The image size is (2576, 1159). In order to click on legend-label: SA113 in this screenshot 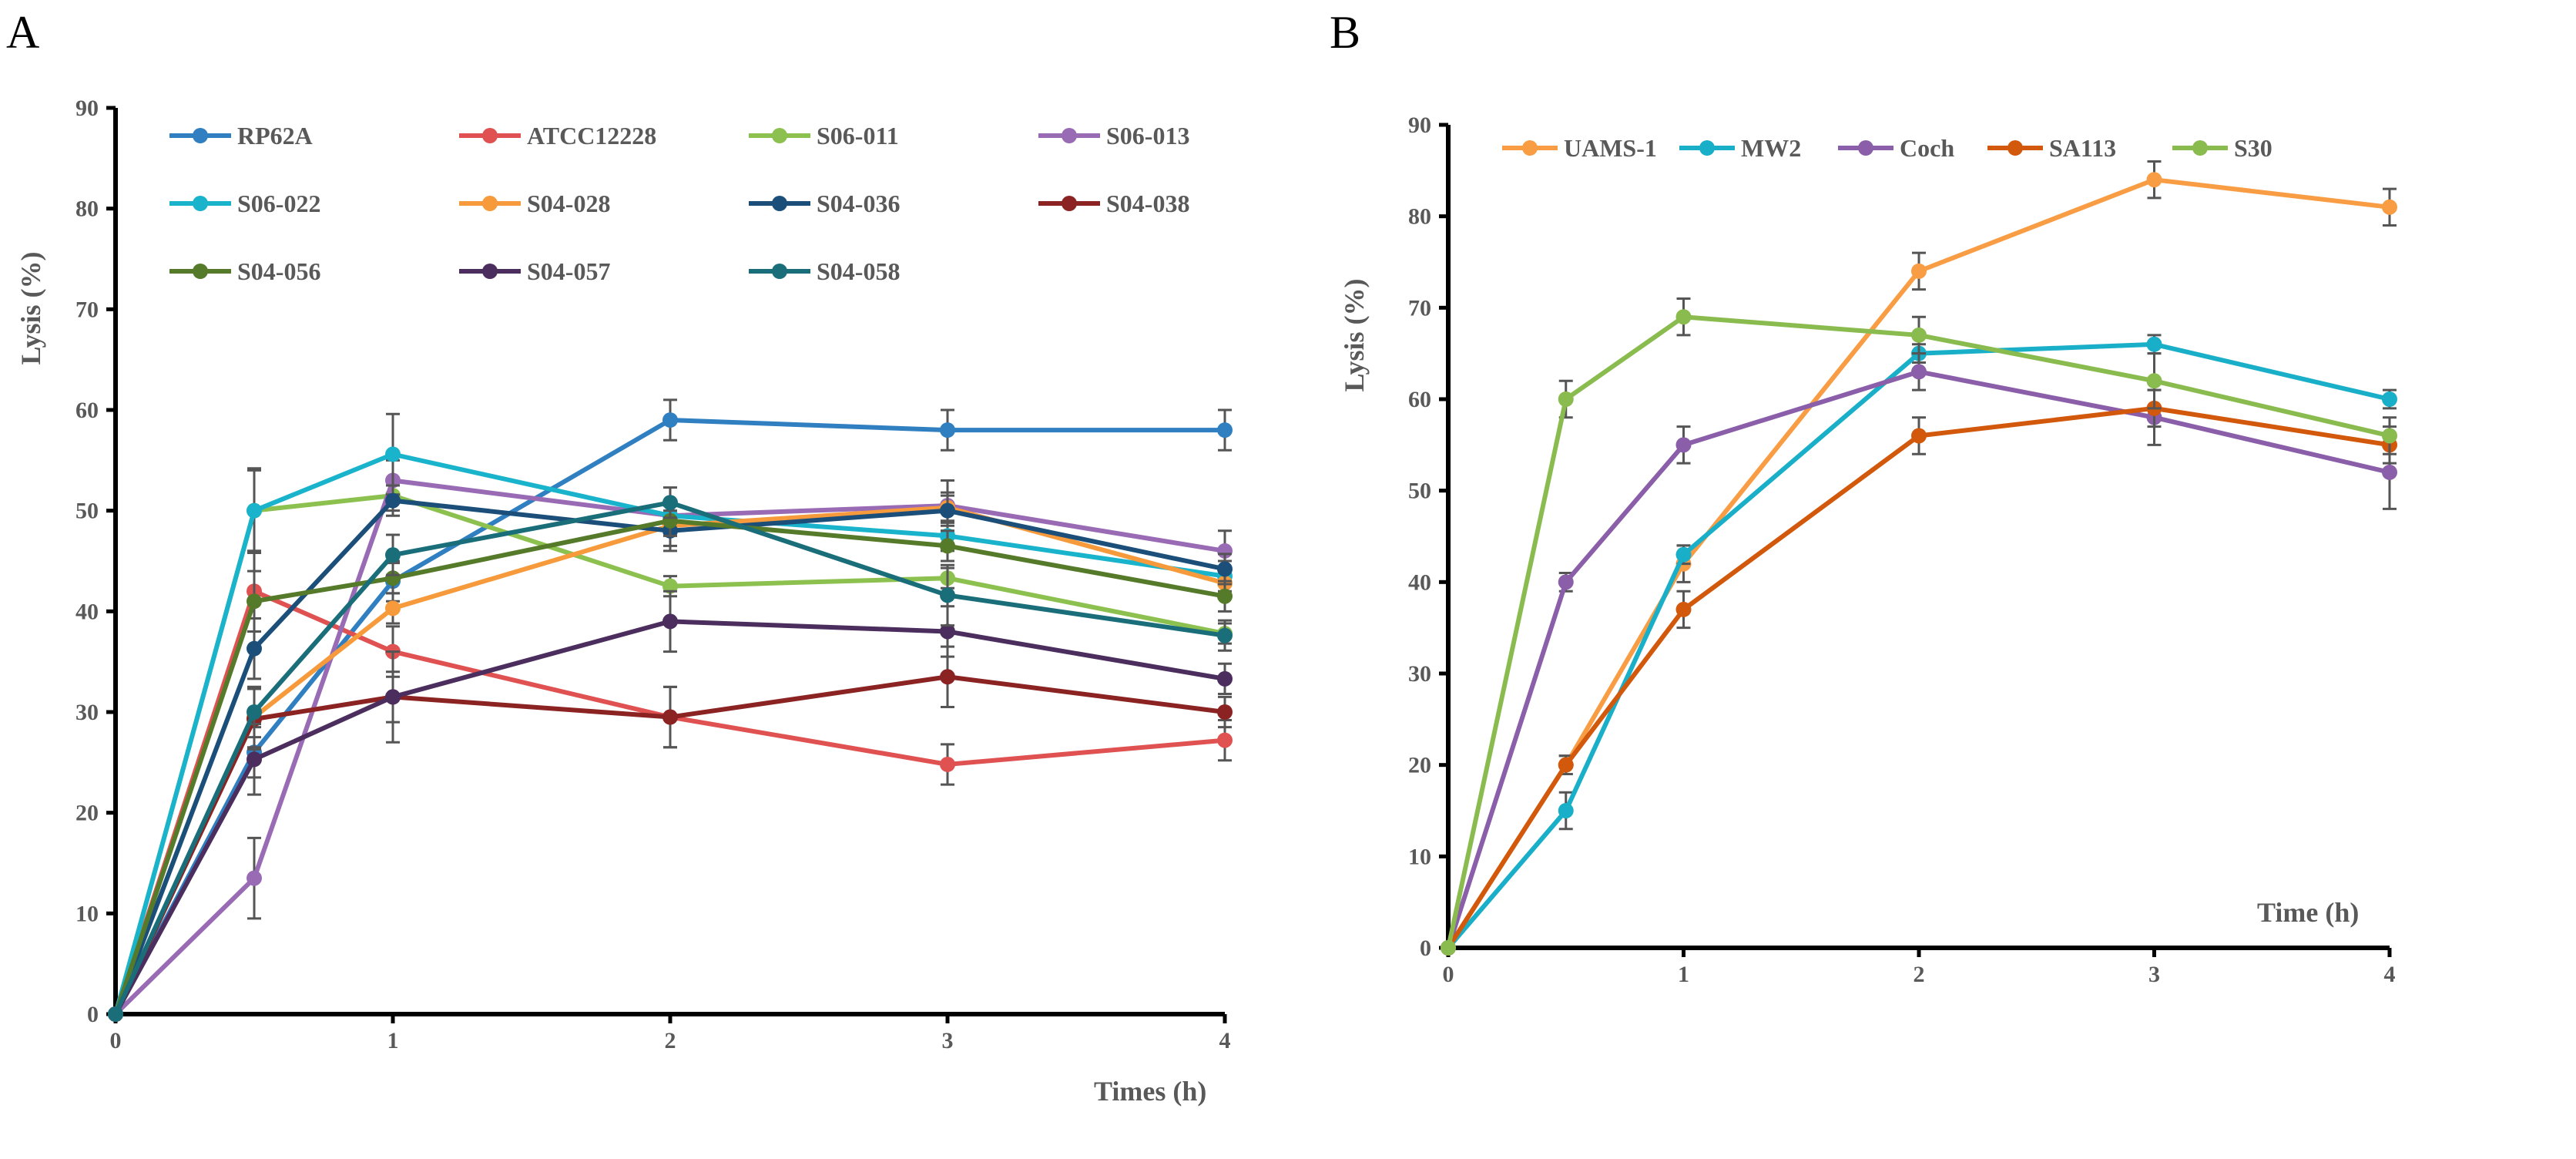, I will do `click(2082, 148)`.